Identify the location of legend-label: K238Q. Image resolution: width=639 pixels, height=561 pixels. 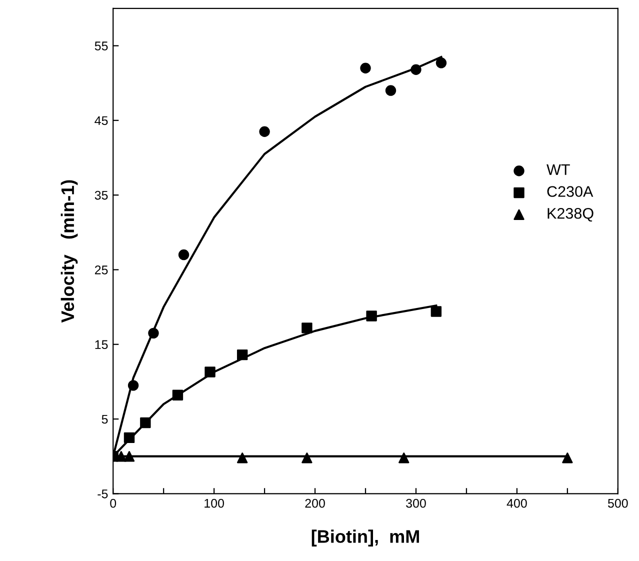
(571, 215).